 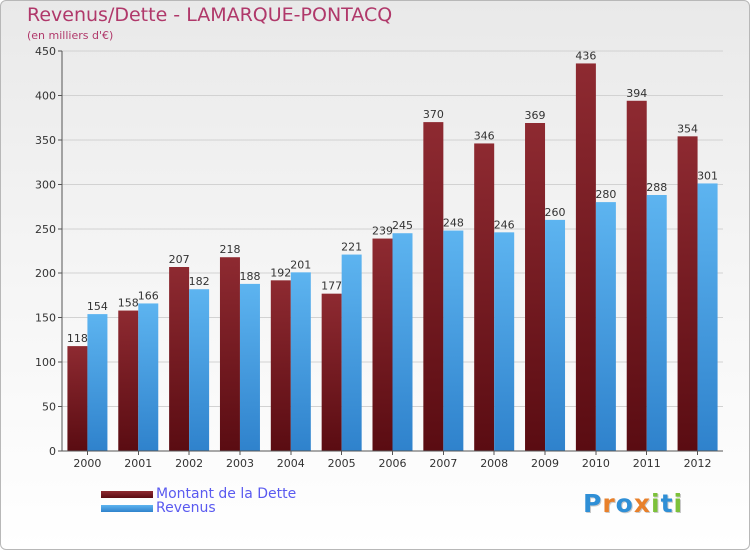 I want to click on data-label-dette: 118, so click(x=77, y=338).